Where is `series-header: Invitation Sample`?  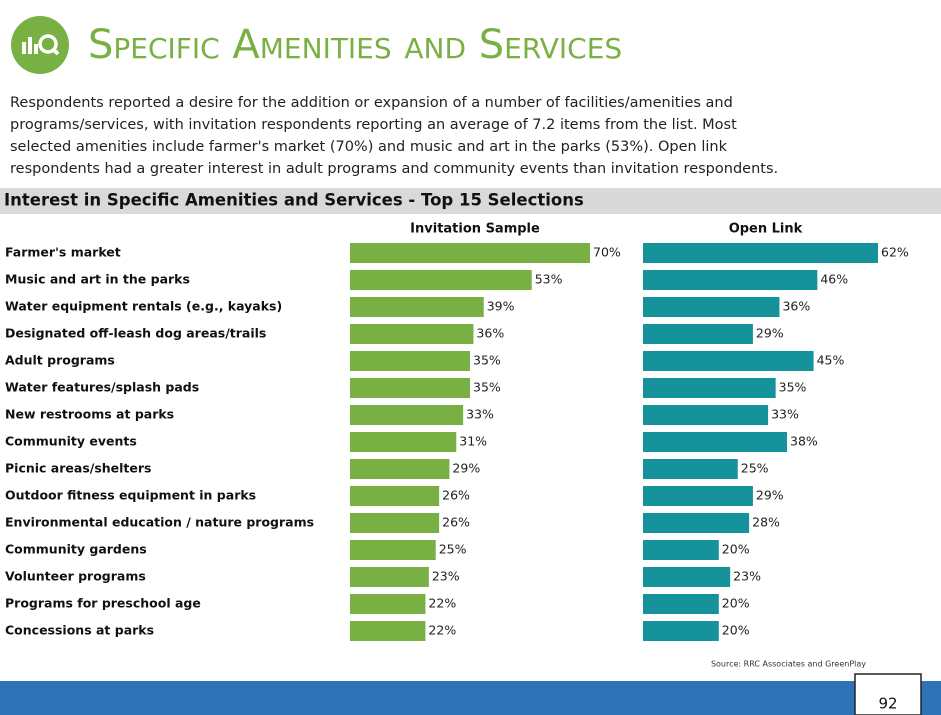
series-header: Invitation Sample is located at coordinates (475, 229).